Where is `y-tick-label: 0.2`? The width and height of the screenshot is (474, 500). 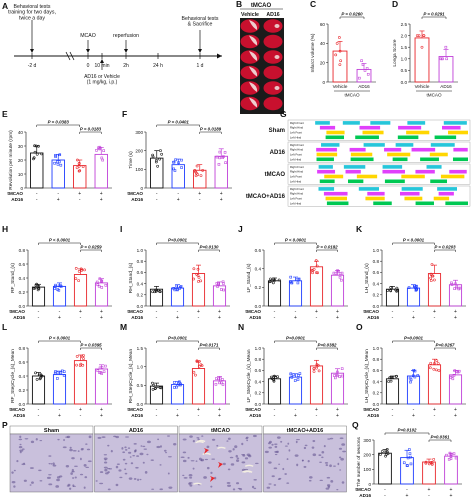
y-tick-label: 0.2 is located at coordinates (376, 295).